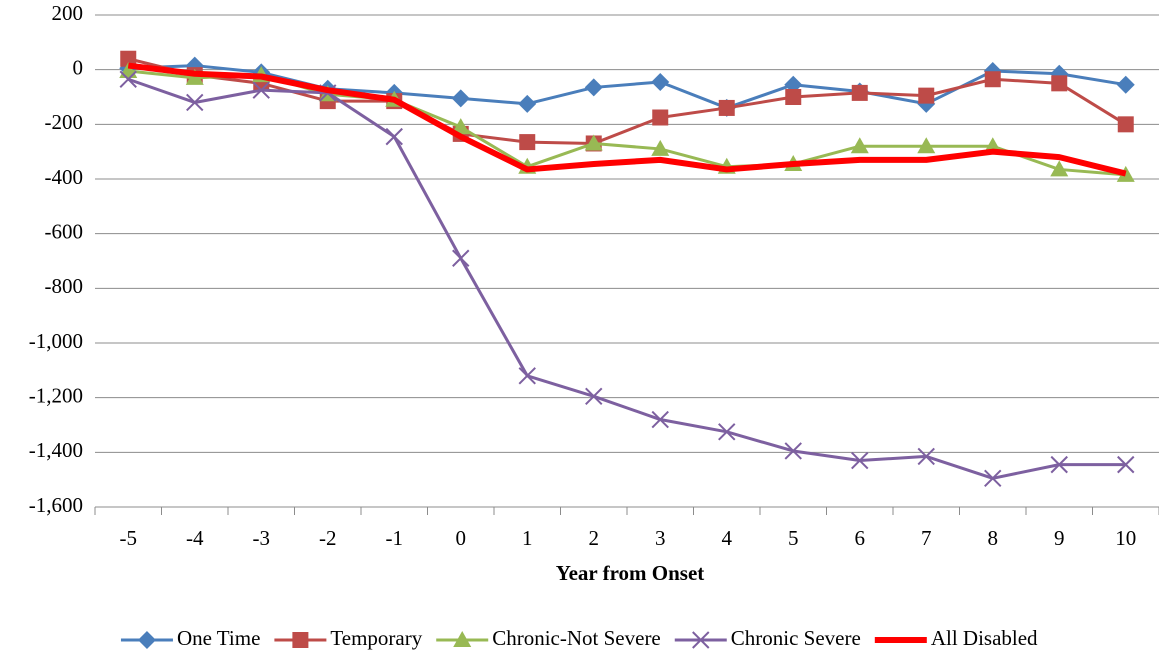  Describe the element at coordinates (627, 101) in the screenshot. I see `series-line` at that location.